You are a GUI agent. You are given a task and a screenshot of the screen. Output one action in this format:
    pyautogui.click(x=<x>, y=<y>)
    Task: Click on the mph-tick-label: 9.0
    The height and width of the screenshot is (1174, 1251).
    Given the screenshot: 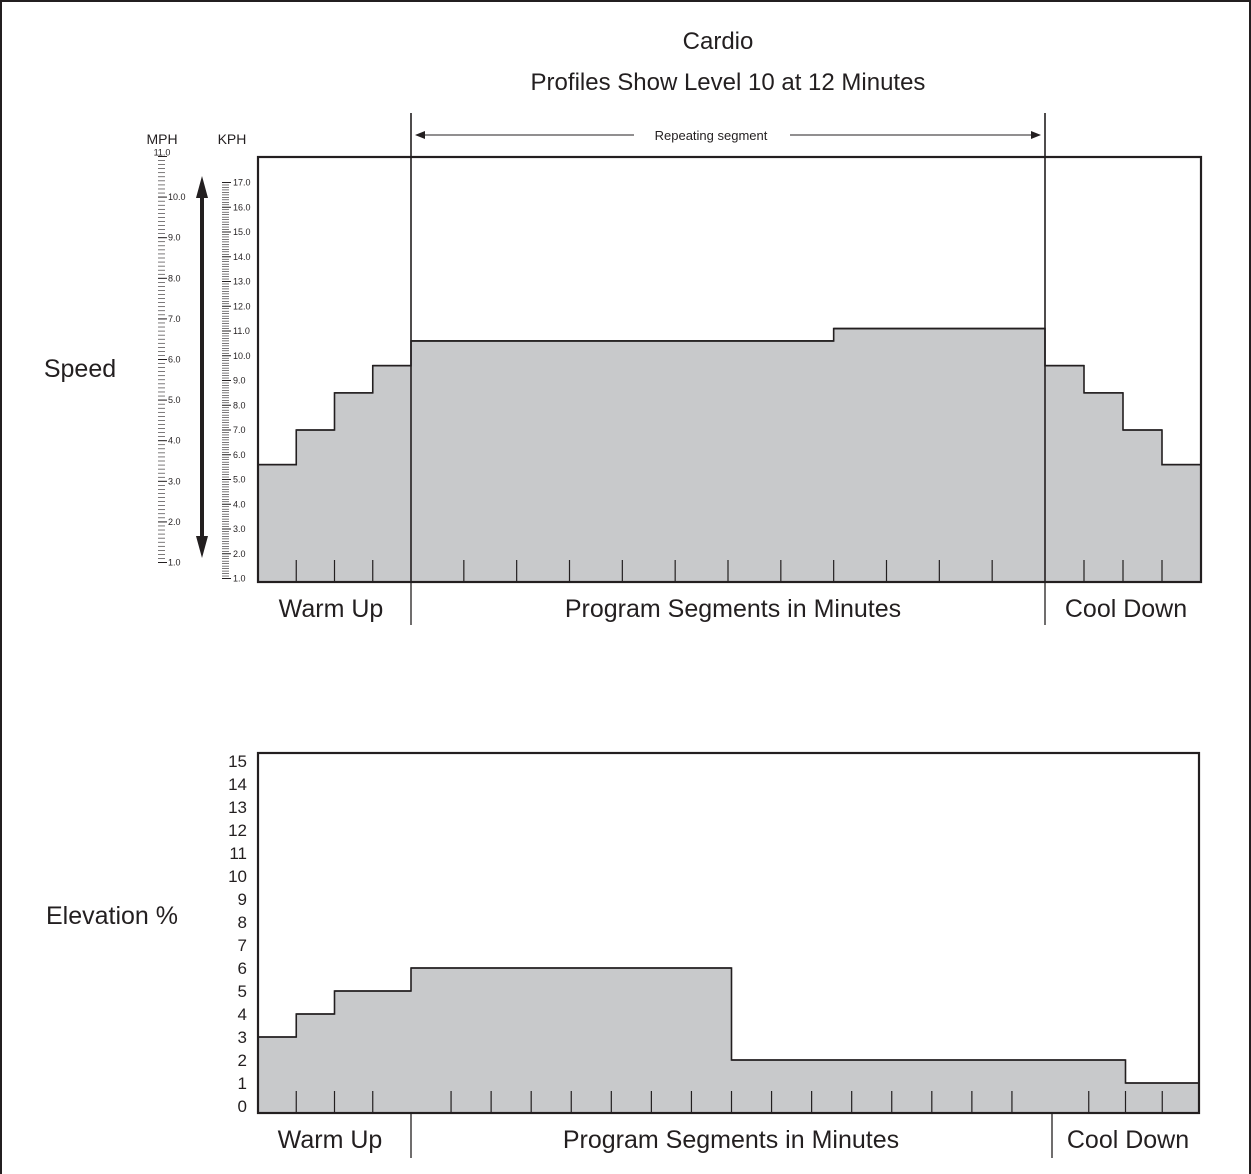 What is the action you would take?
    pyautogui.click(x=174, y=238)
    